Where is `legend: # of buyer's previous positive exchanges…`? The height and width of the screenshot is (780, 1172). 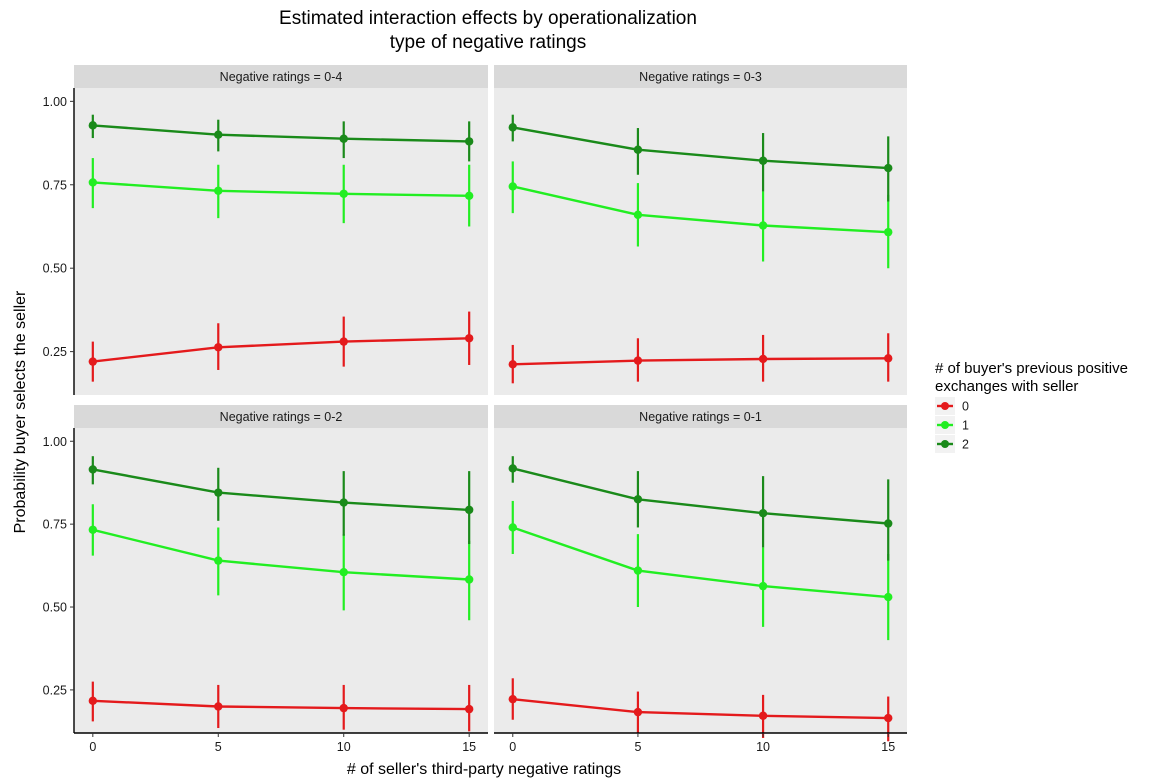
legend: # of buyer's previous positive exchanges… is located at coordinates (1031, 406).